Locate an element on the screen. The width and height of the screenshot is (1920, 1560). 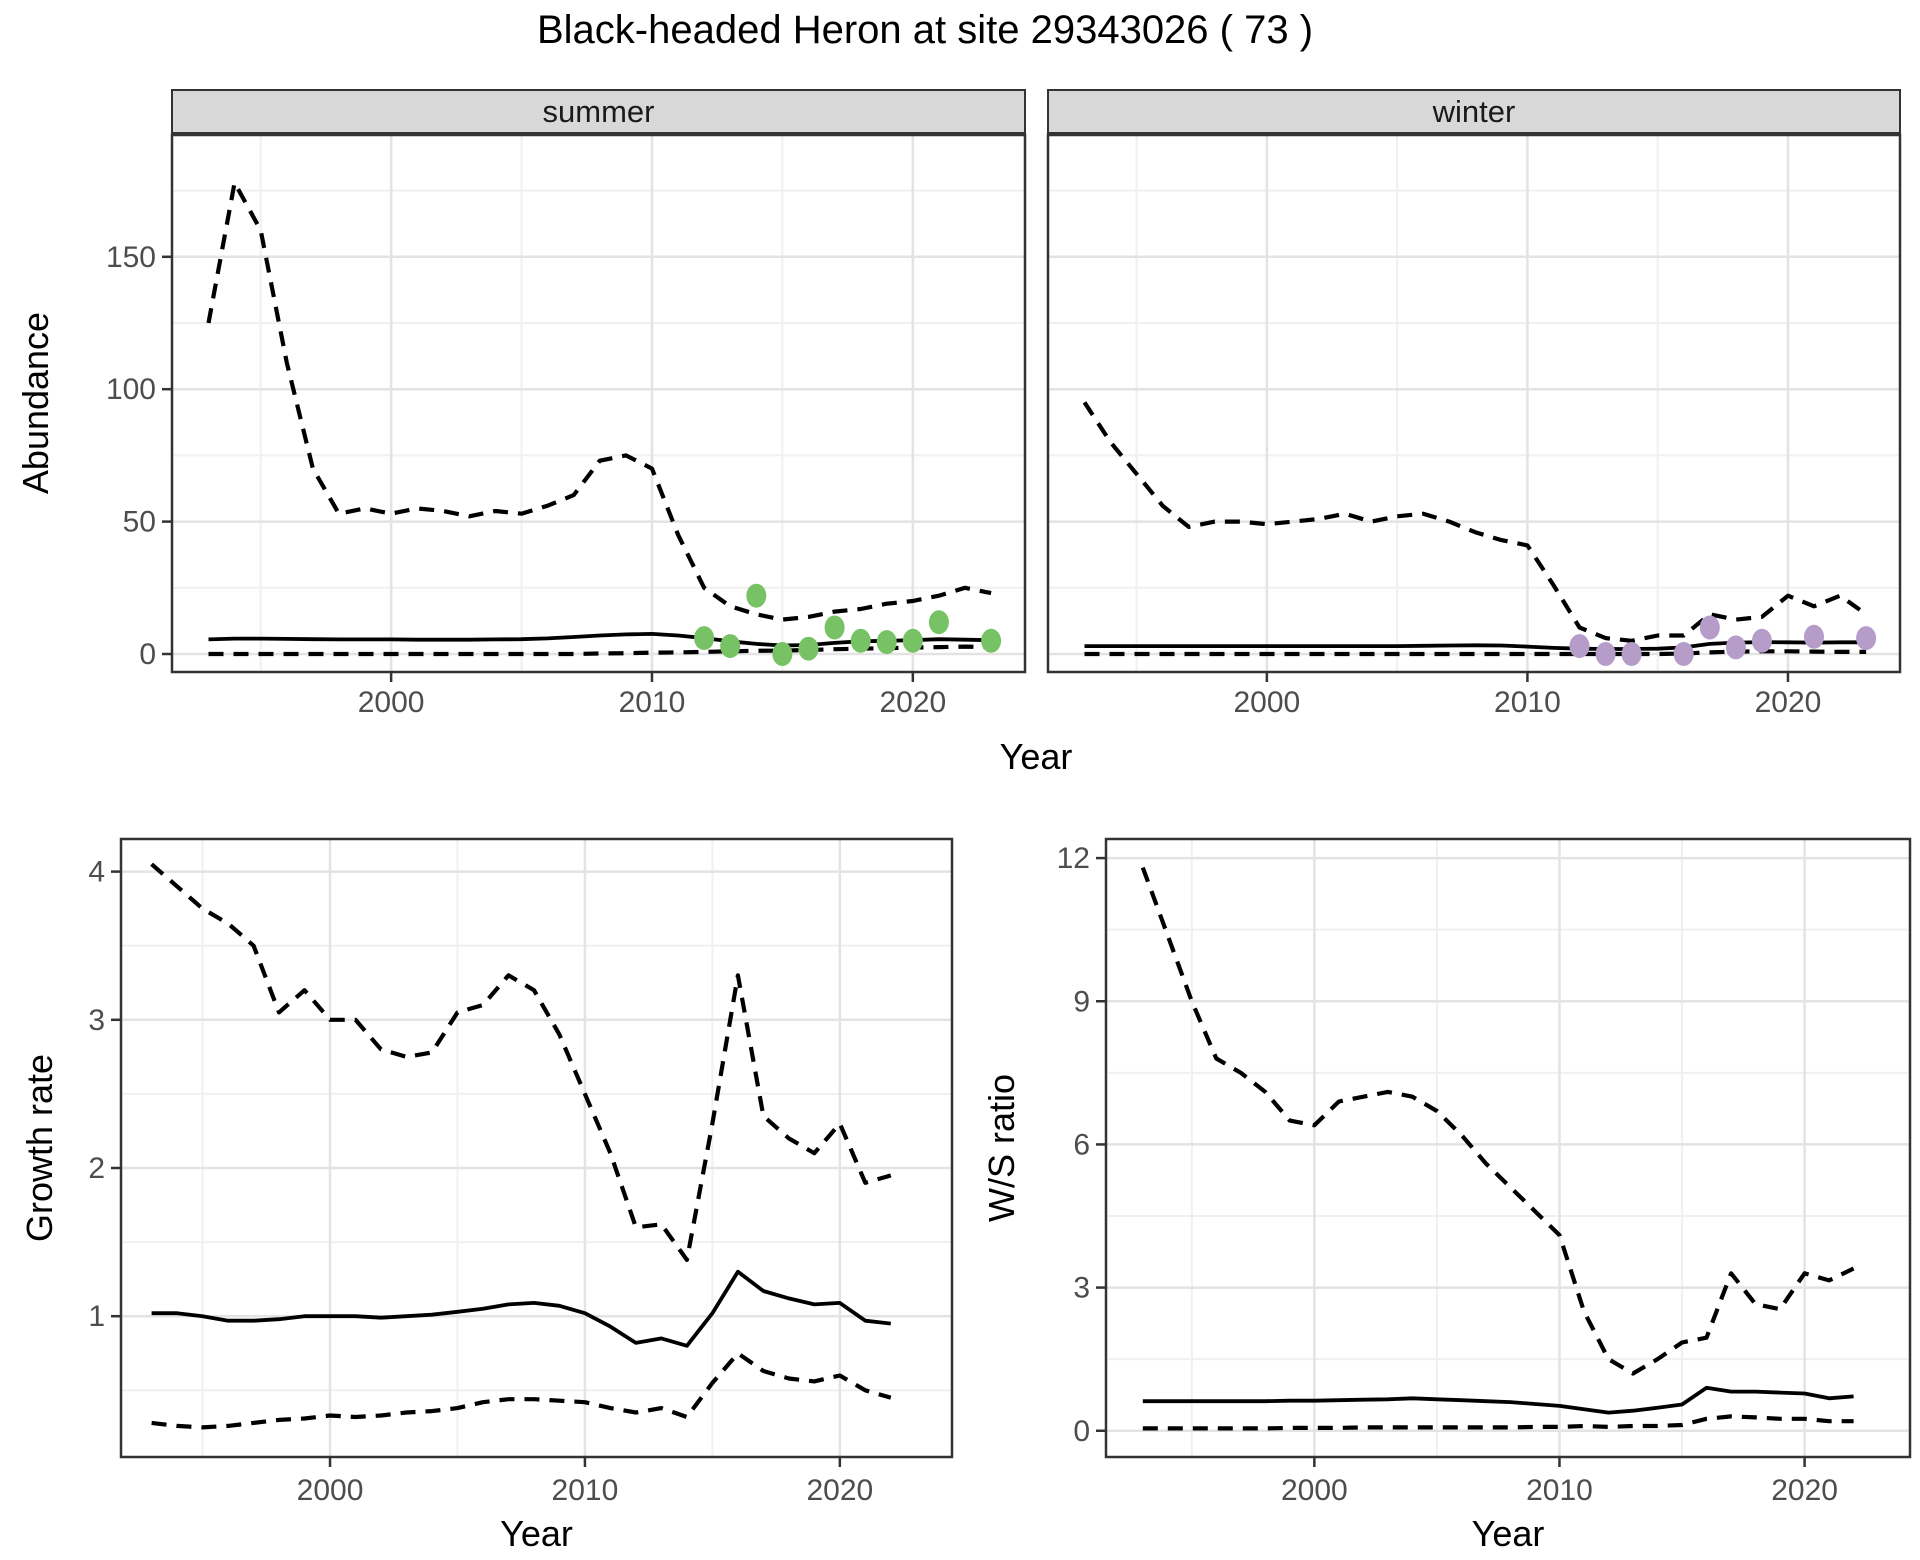
y-tick-label: 9 is located at coordinates (1081, 1001).